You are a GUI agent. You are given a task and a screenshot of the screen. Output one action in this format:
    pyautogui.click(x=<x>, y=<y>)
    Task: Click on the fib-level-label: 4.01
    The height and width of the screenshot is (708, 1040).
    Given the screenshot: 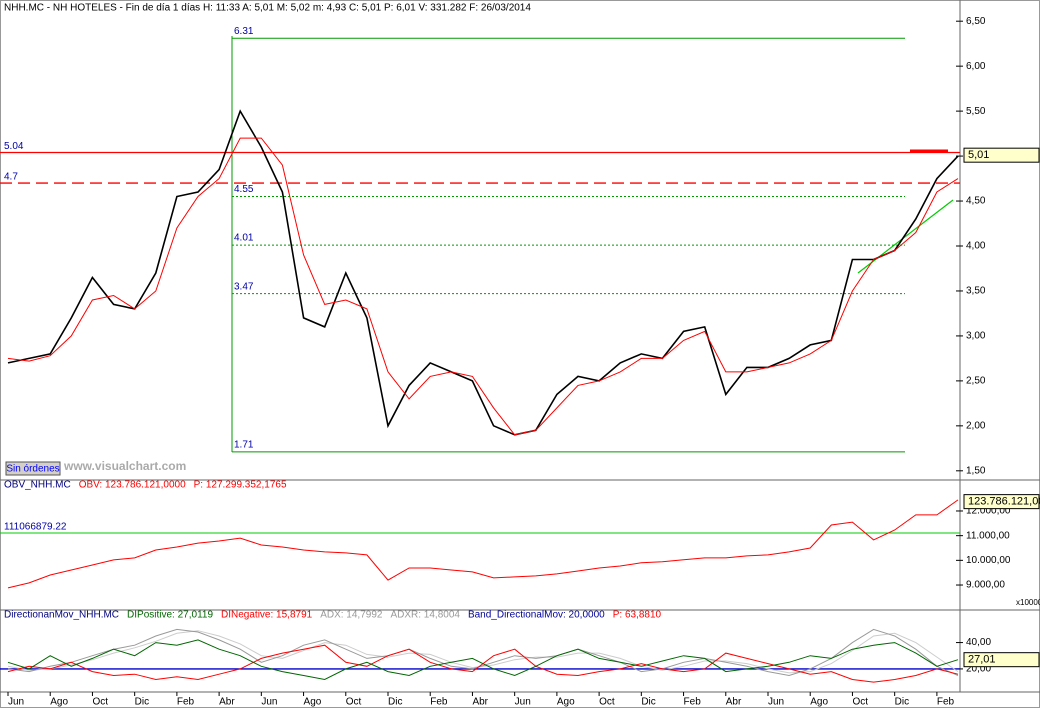 What is the action you would take?
    pyautogui.click(x=244, y=238)
    